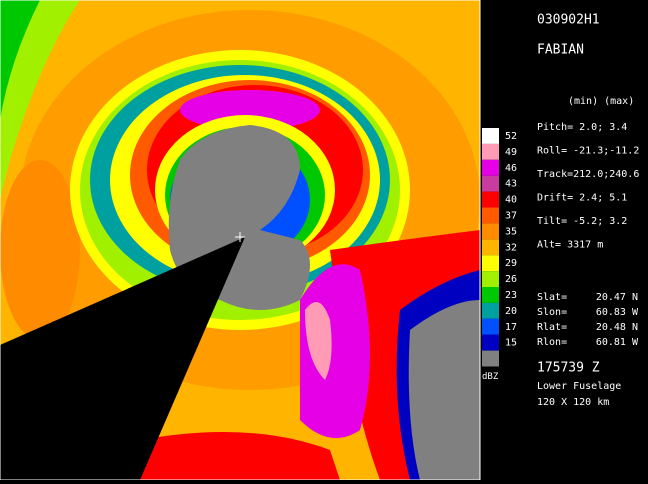 The image size is (648, 484). What do you see at coordinates (552, 342) in the screenshot?
I see `position-label: Rlon=` at bounding box center [552, 342].